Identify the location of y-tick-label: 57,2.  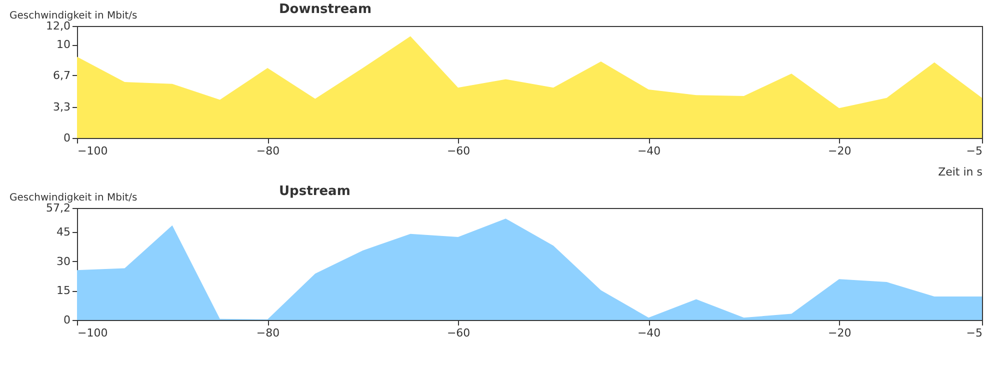
(58, 208).